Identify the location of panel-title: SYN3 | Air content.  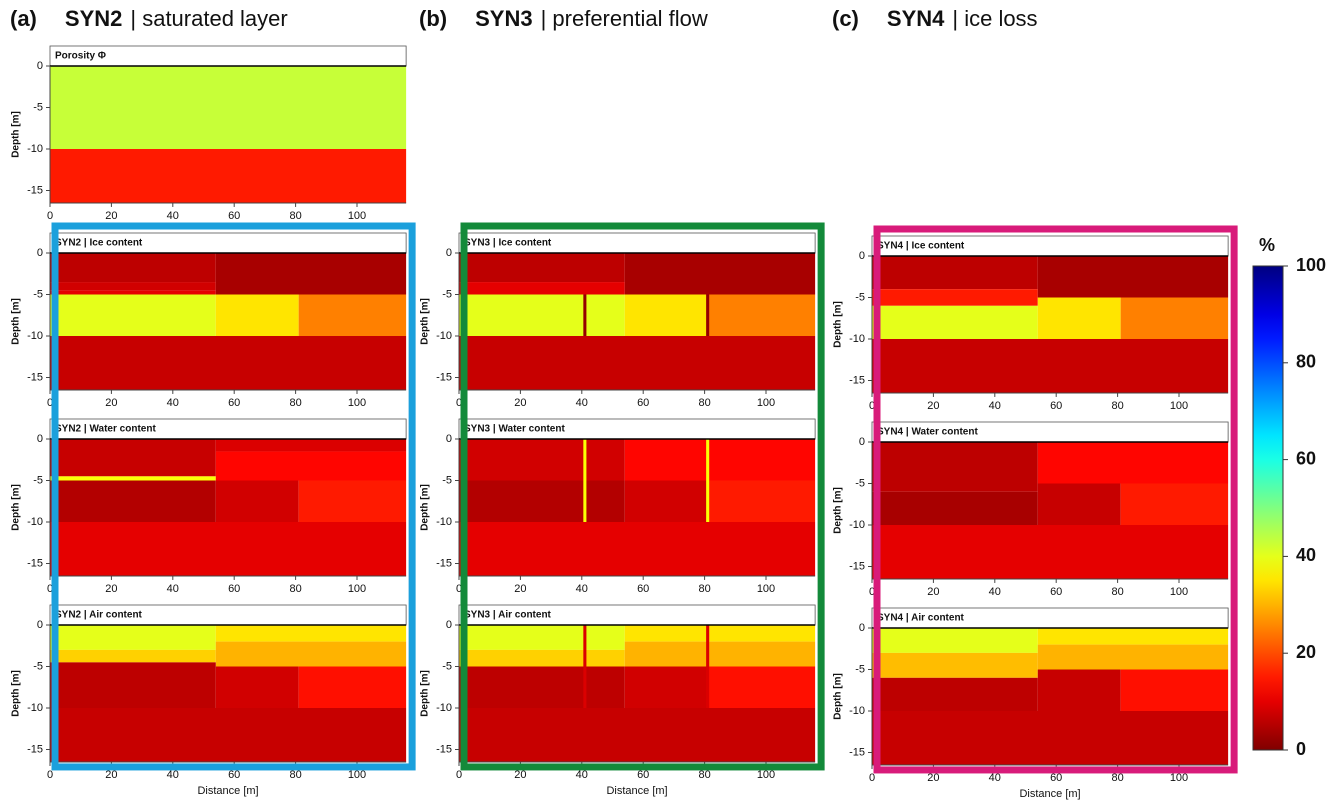
(508, 615).